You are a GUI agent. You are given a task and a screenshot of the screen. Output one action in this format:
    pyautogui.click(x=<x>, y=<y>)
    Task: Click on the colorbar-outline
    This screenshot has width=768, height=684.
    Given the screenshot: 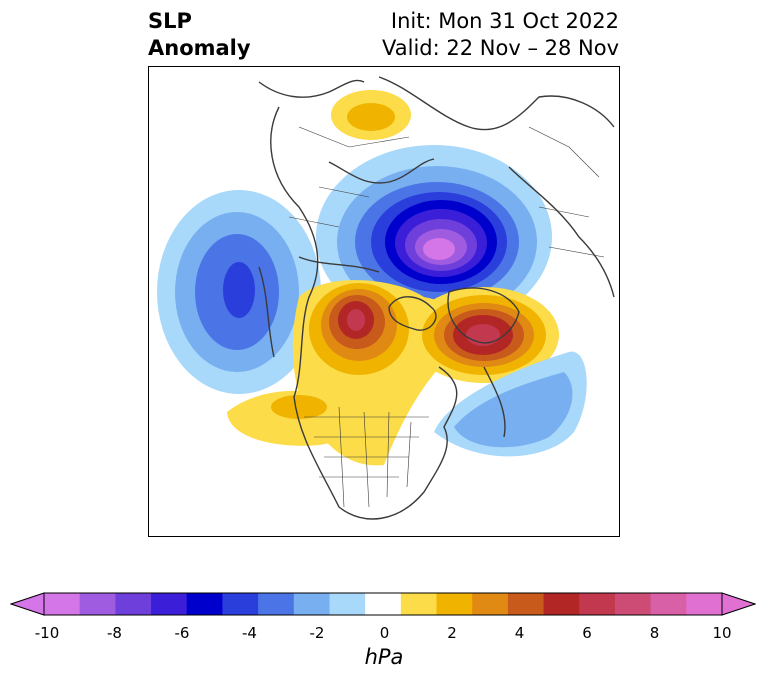 What is the action you would take?
    pyautogui.click(x=383, y=604)
    